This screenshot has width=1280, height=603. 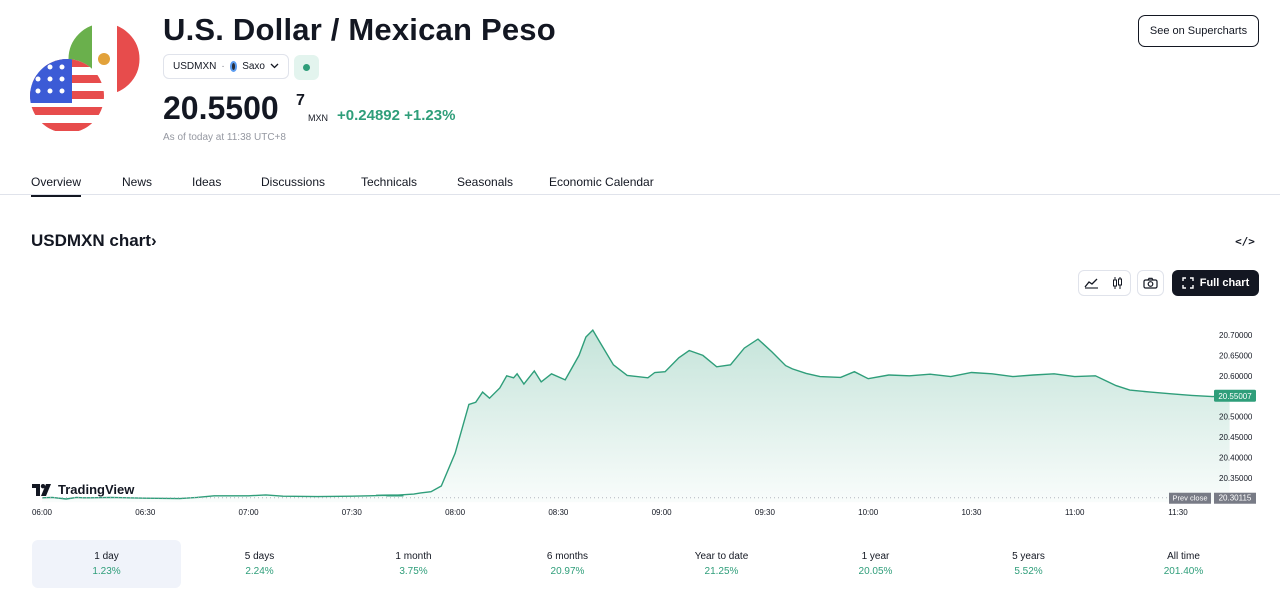 What do you see at coordinates (91, 240) in the screenshot?
I see `chart-title-text: USDMXN chart` at bounding box center [91, 240].